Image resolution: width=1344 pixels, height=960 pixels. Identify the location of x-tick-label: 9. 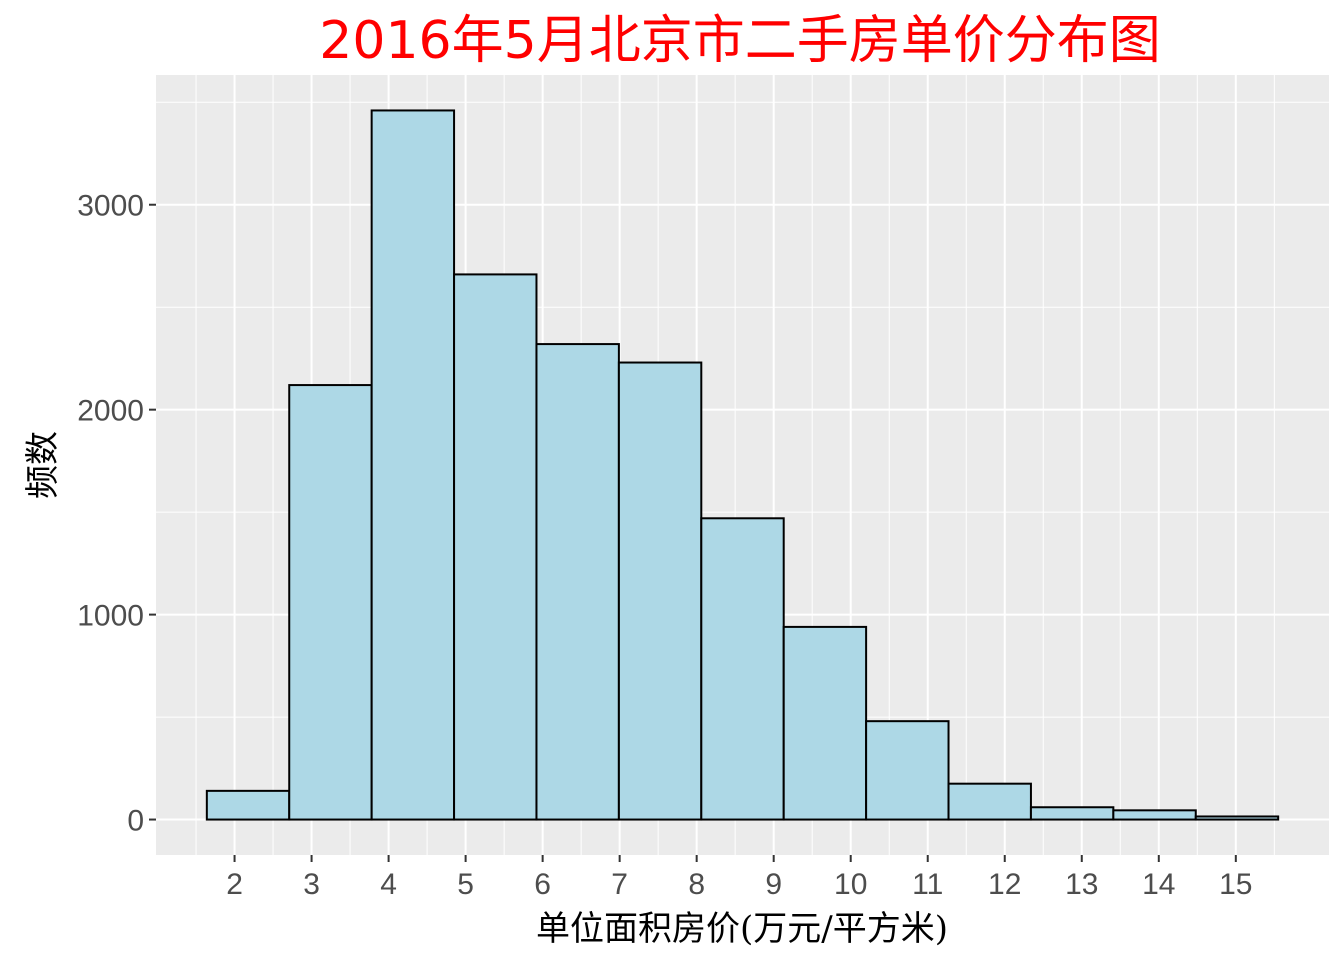
(773, 884).